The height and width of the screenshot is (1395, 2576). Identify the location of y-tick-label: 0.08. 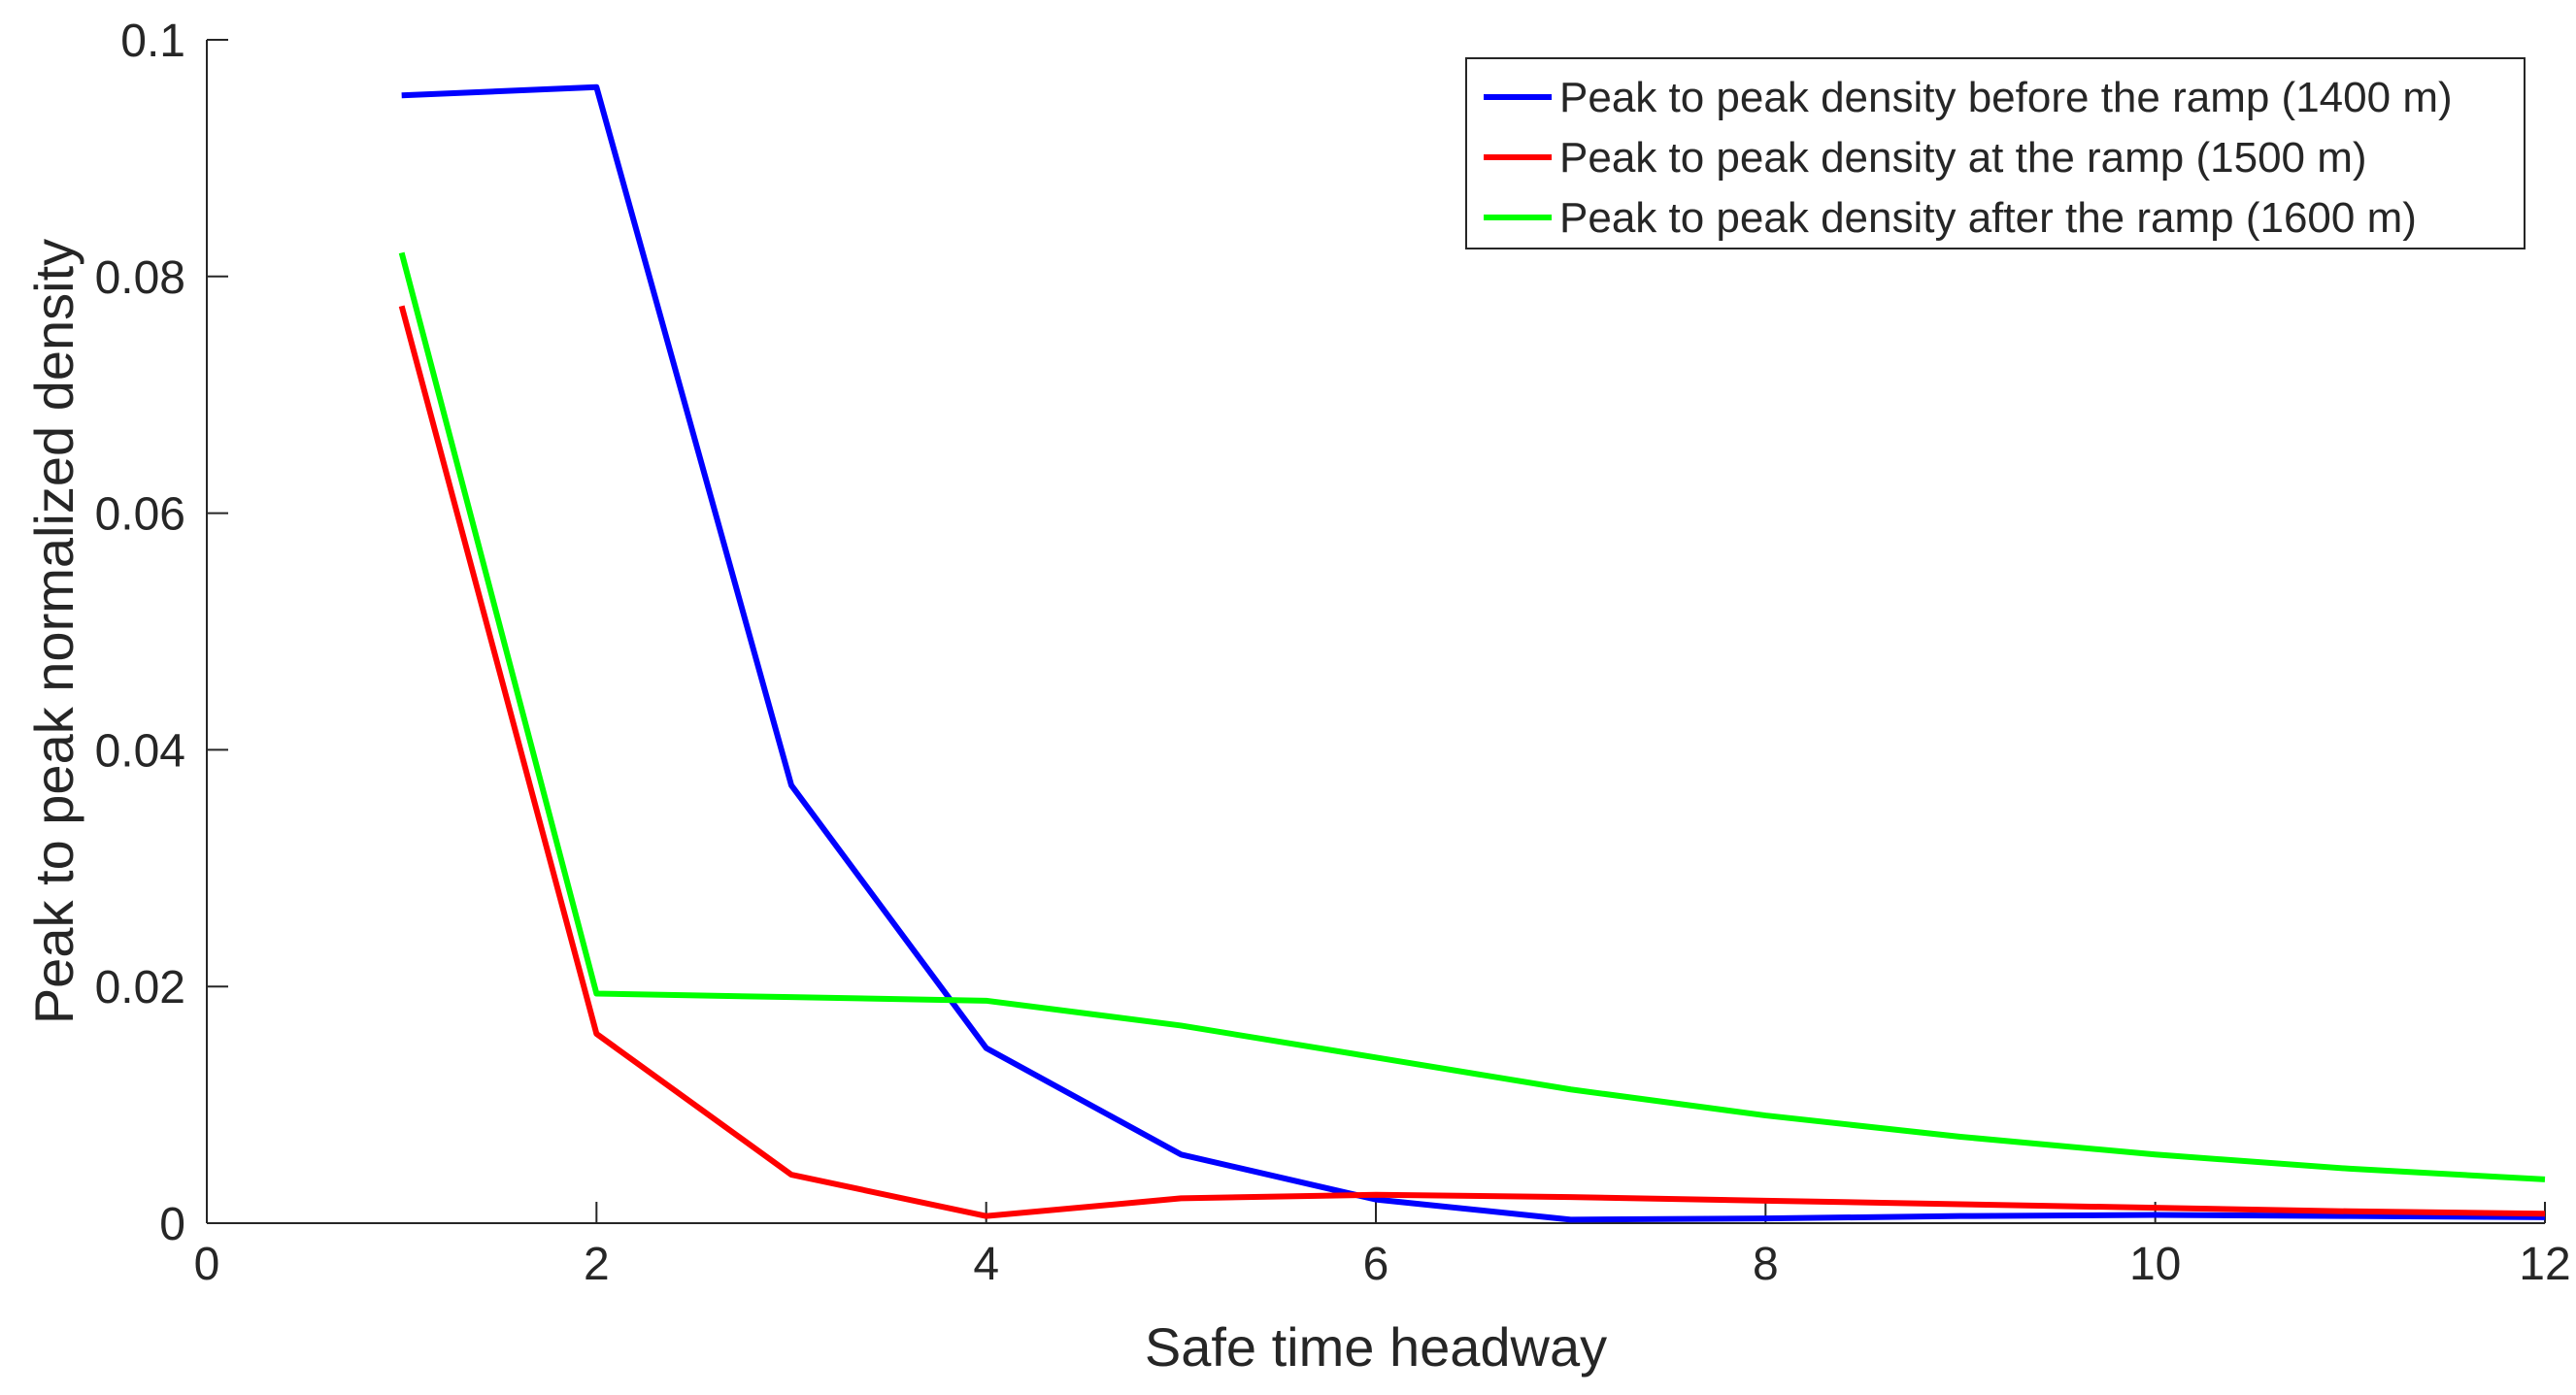
(140, 278).